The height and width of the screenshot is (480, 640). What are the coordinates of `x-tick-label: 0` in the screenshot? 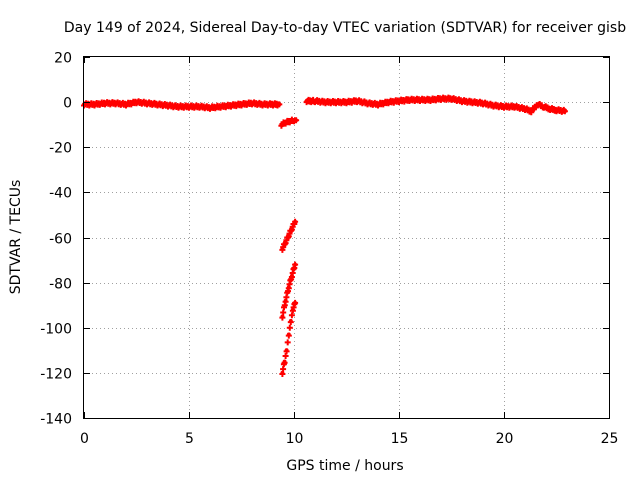 It's located at (84, 439).